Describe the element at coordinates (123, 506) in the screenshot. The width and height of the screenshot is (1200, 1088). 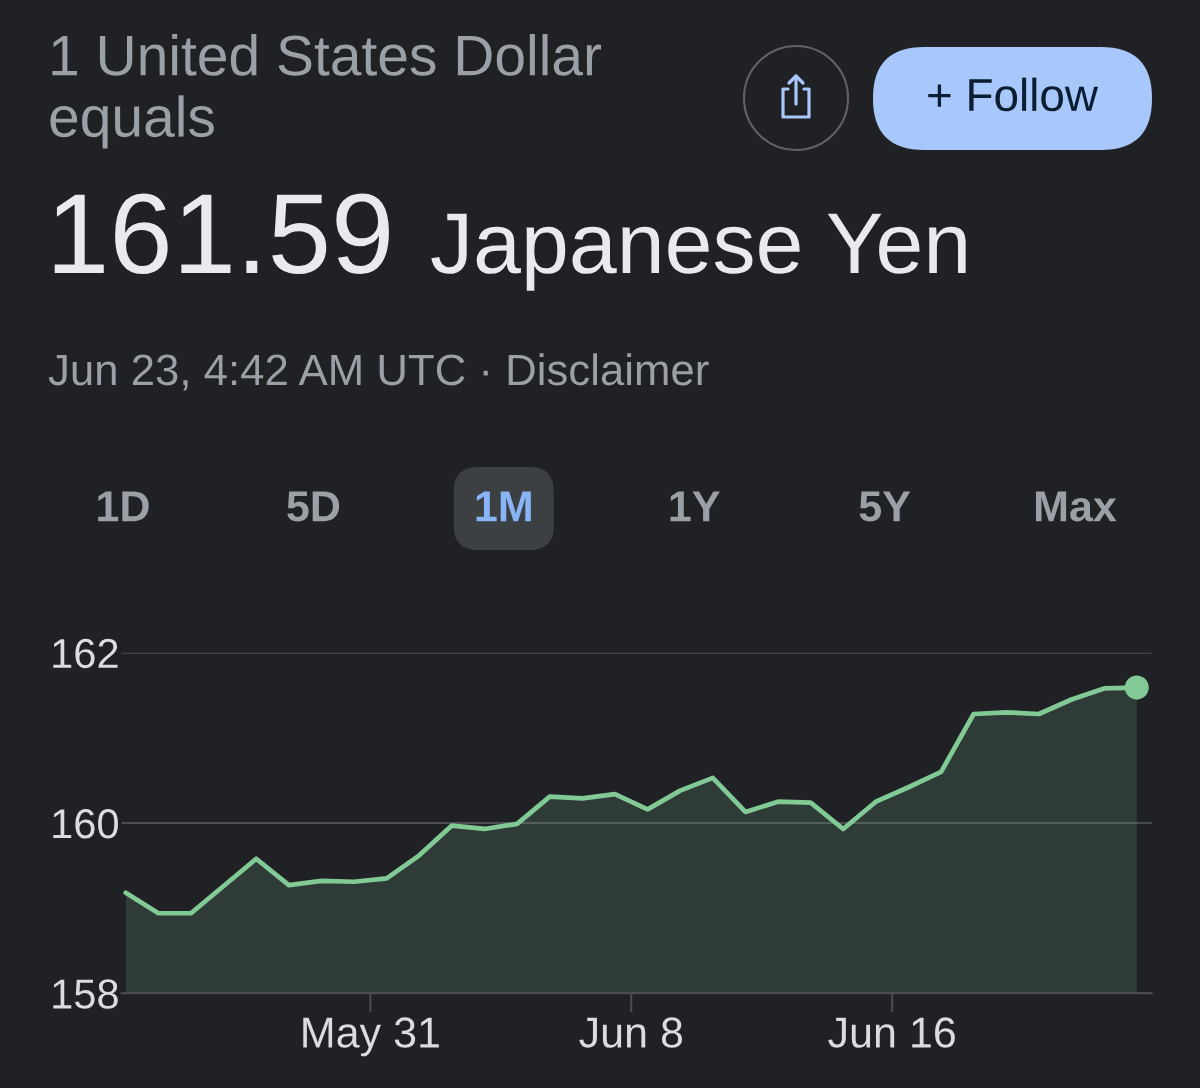
I see `text: 1D` at that location.